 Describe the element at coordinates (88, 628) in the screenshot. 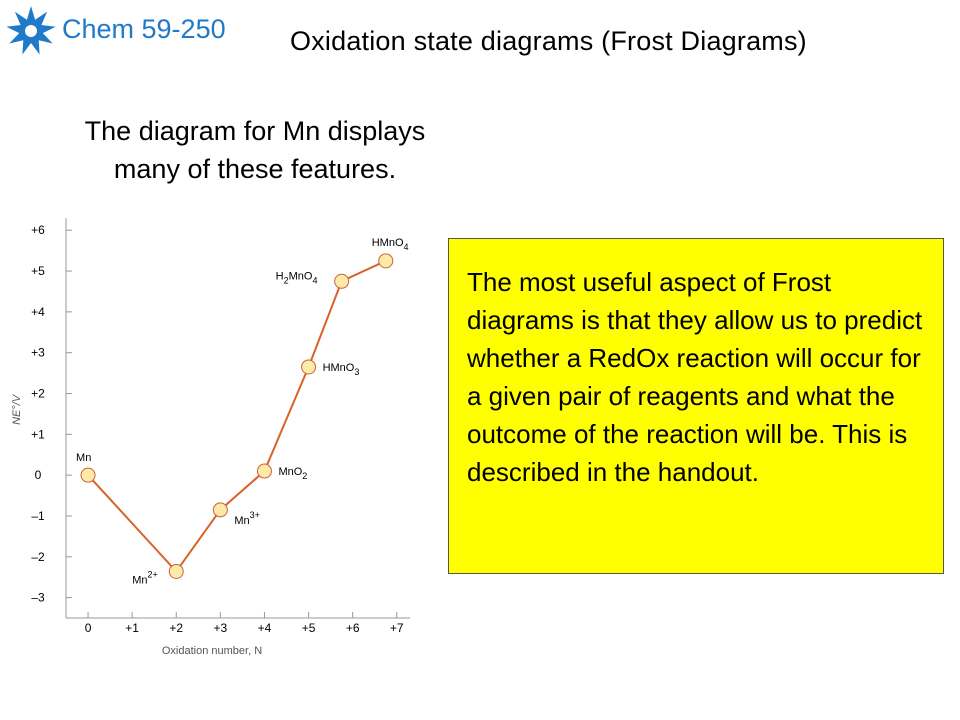

I see `x-tick-label: 0` at that location.